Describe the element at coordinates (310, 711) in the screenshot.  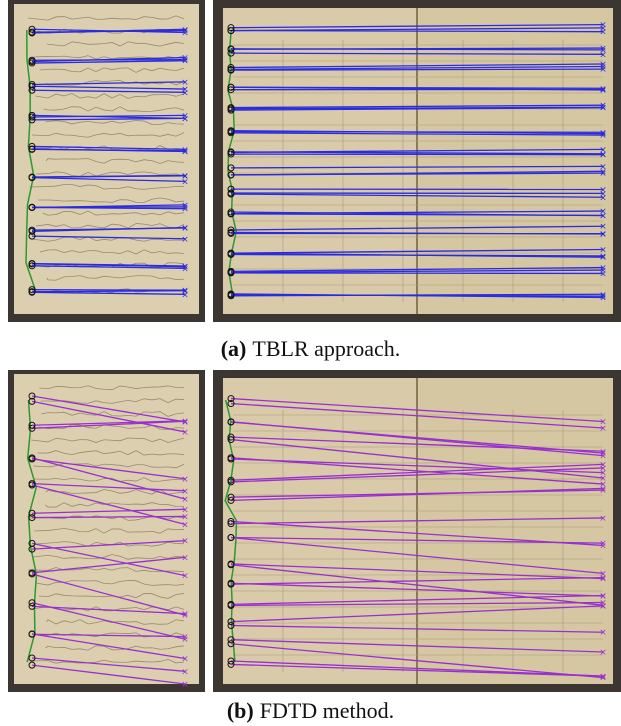
I see `caption-b: (b) FDTD method.` at that location.